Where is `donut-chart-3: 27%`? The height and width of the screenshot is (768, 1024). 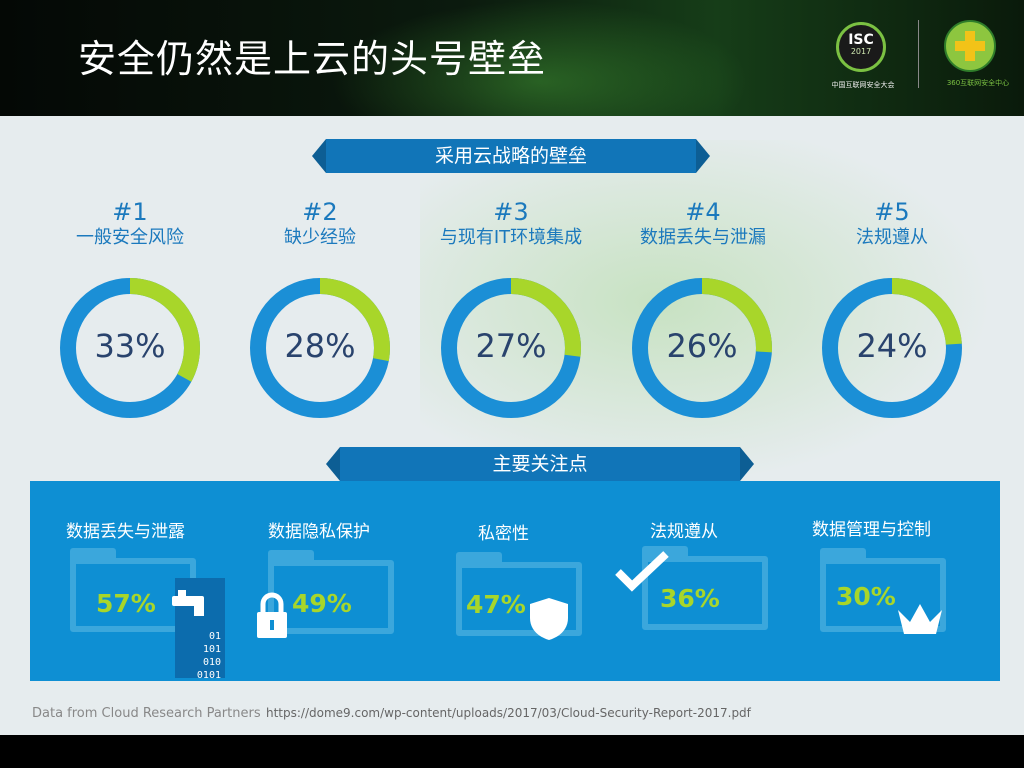
donut-chart-3: 27% is located at coordinates (511, 348).